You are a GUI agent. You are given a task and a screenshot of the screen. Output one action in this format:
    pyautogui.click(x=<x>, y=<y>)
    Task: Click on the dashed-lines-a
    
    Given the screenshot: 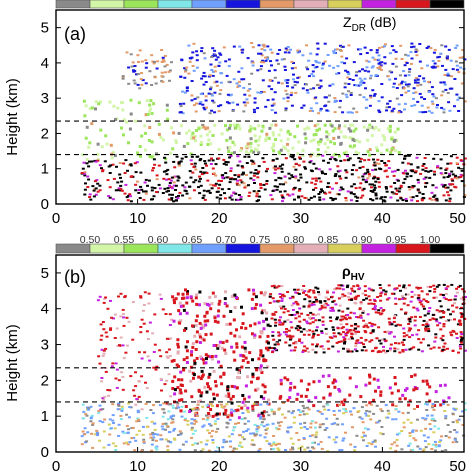 What is the action you would take?
    pyautogui.click(x=260, y=138)
    